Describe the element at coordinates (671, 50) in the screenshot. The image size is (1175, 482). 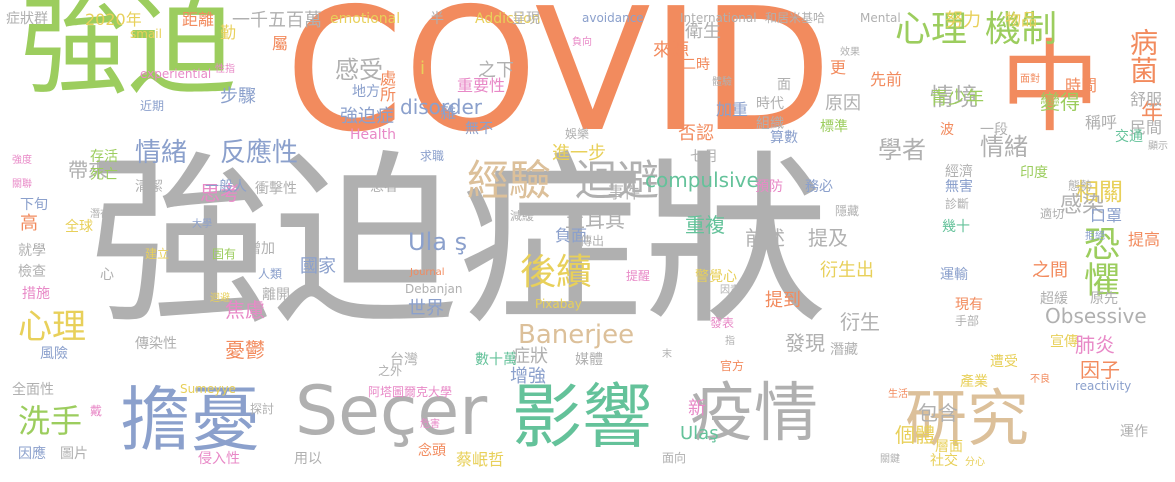
I see `cloud-word: 來源` at that location.